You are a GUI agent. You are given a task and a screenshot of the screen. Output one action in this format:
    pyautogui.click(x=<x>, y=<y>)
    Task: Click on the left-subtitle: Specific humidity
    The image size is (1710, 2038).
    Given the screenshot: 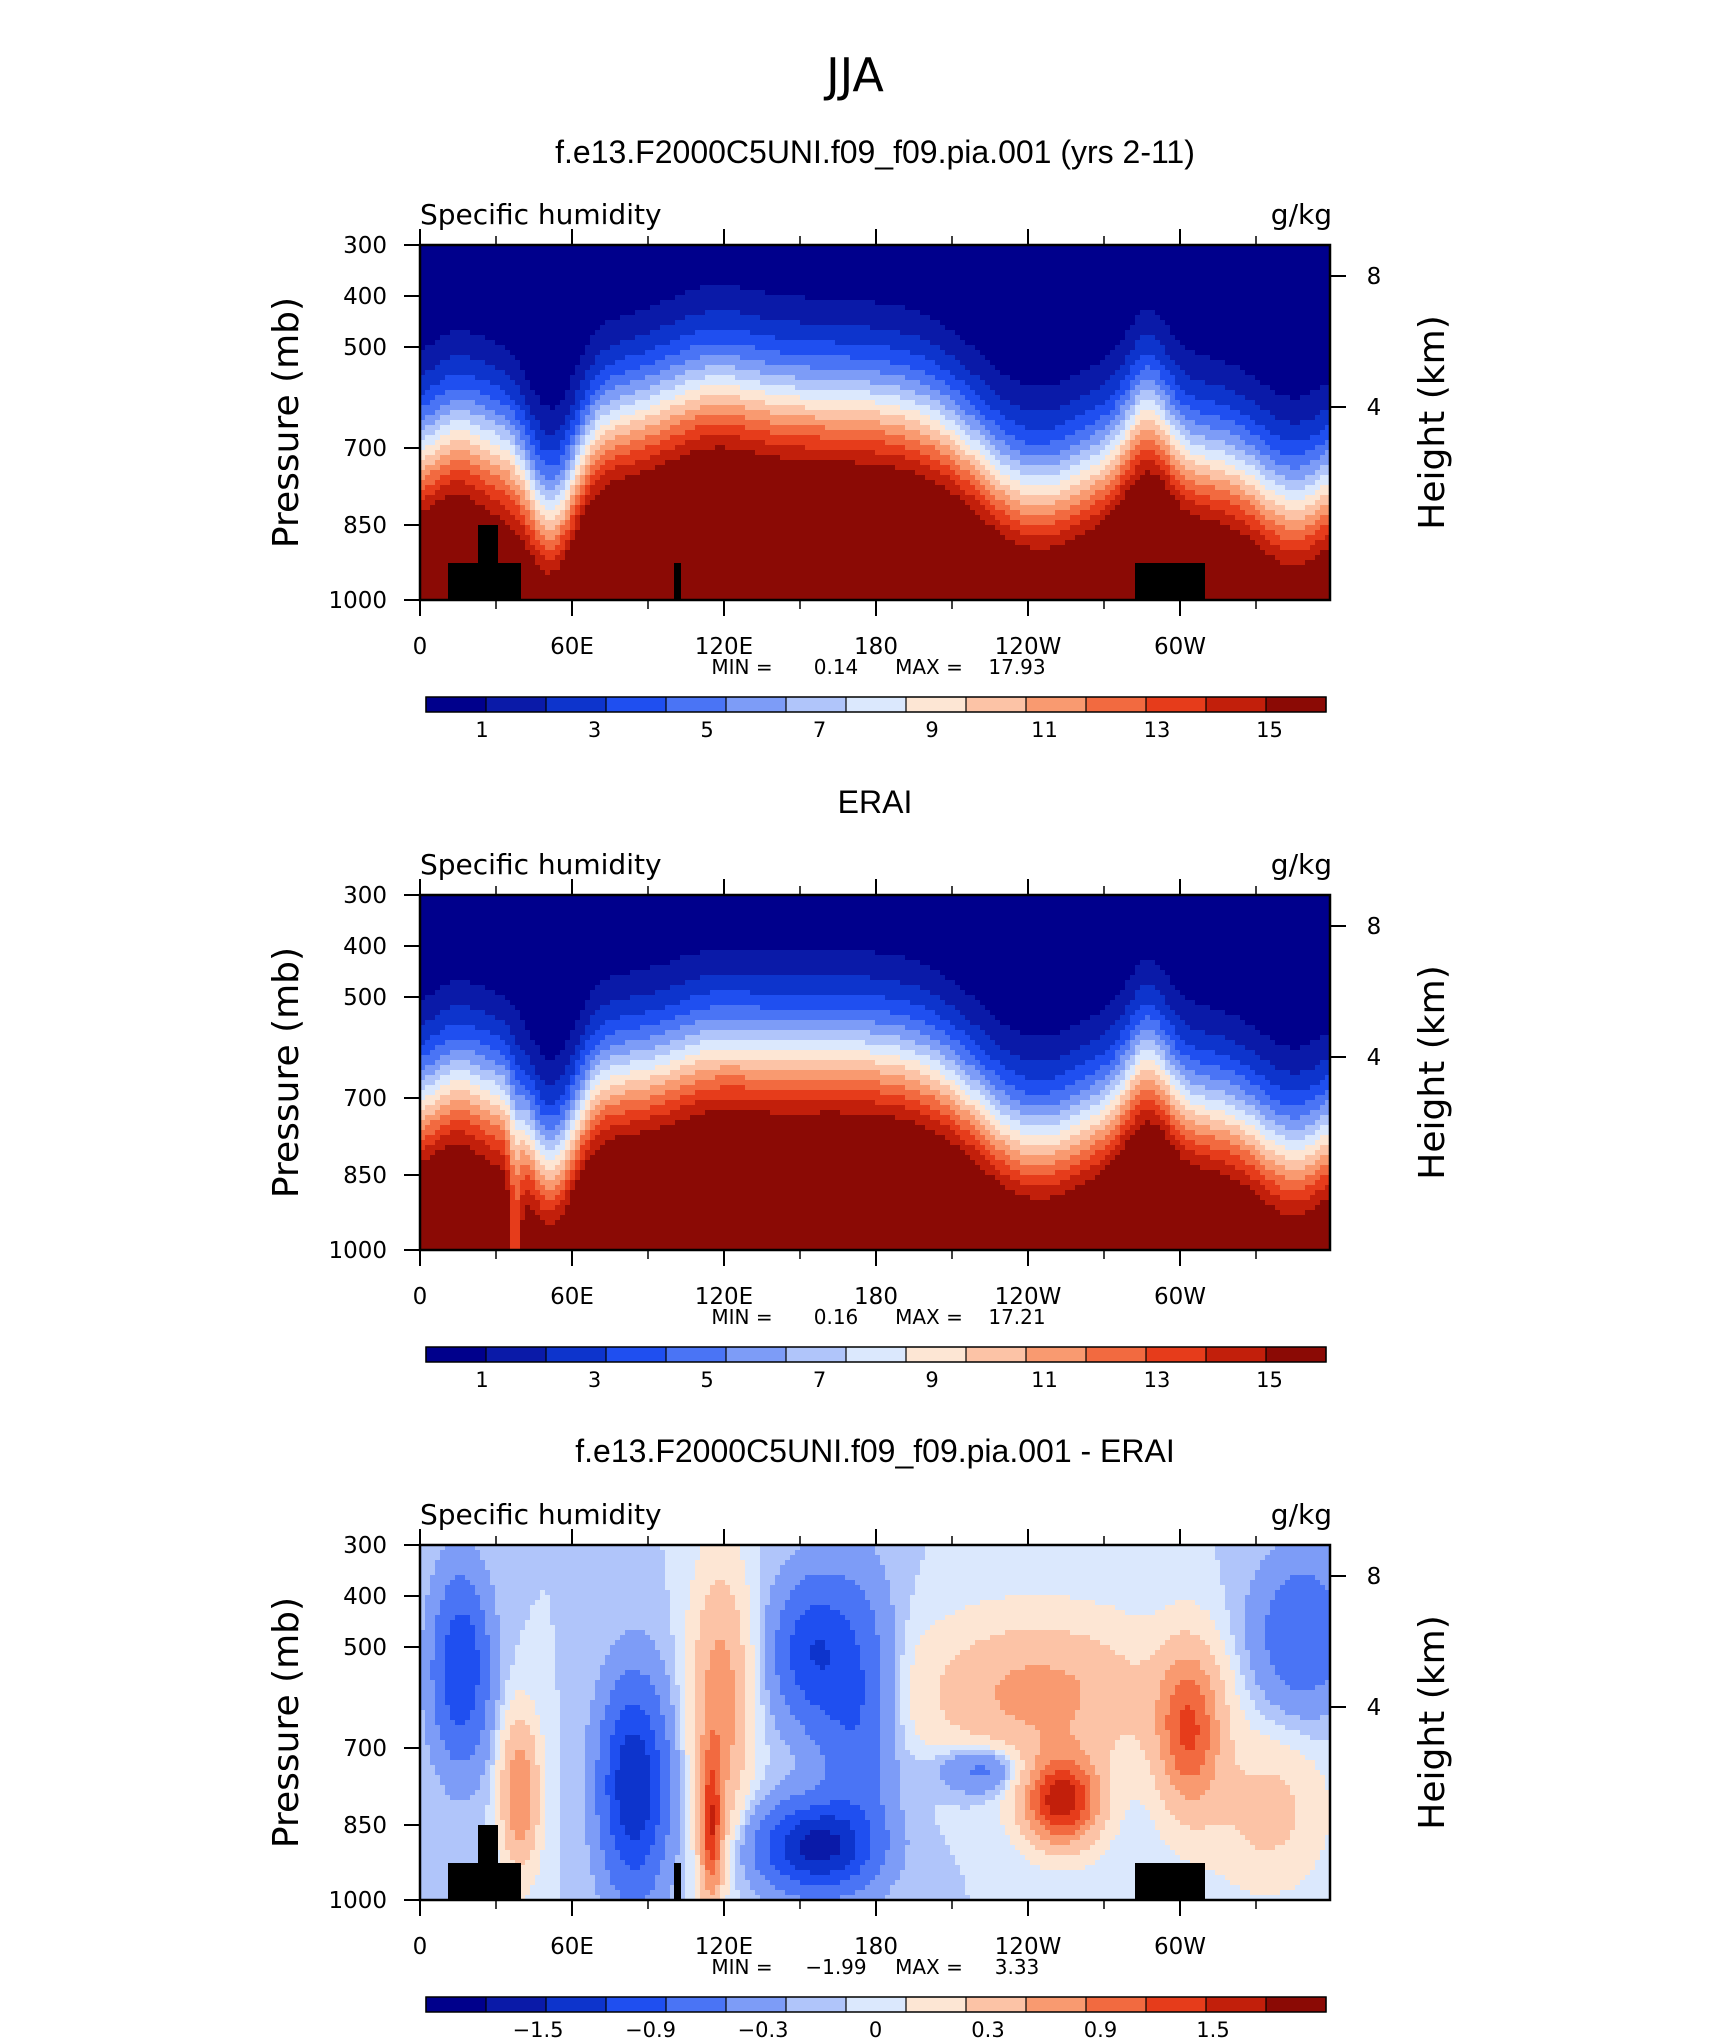 What is the action you would take?
    pyautogui.click(x=541, y=864)
    